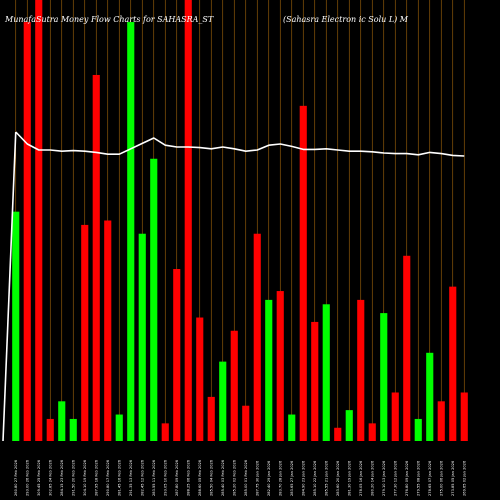 Image resolution: width=500 pixels, height=500 pixels. What do you see at coordinates (62, 477) in the screenshot?
I see `x-tick-label: 284.15 23 Feb 2026` at bounding box center [62, 477].